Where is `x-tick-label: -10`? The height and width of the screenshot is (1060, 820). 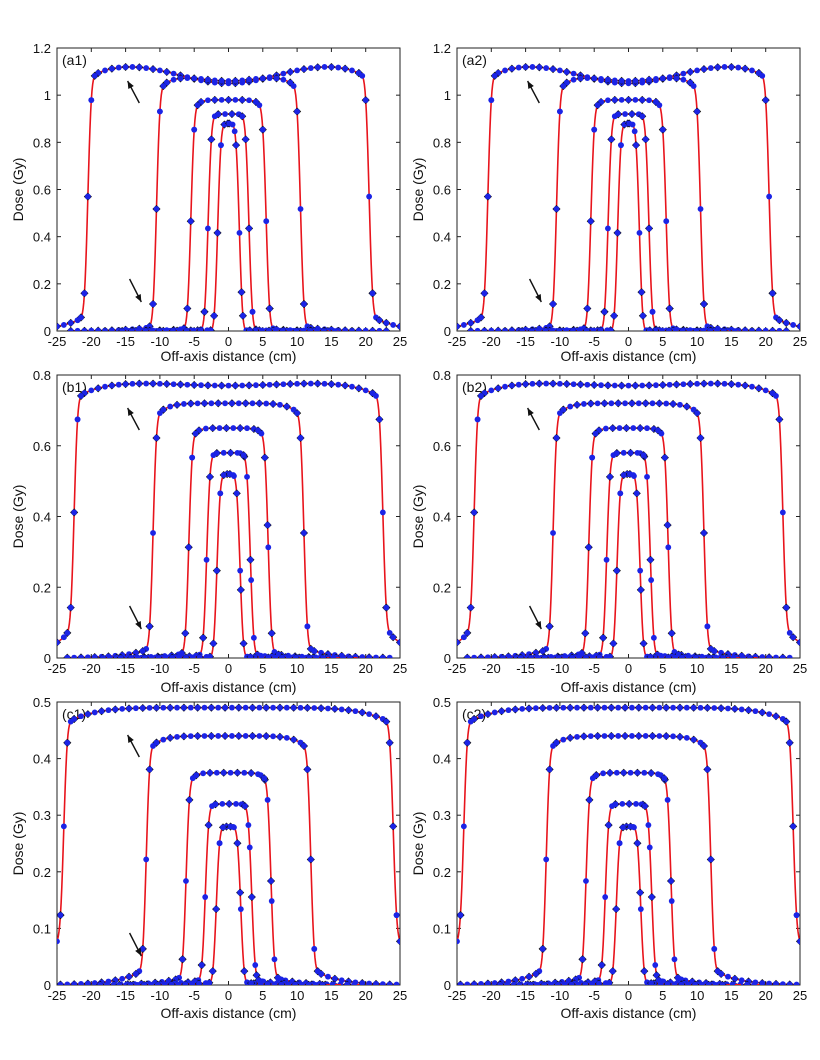 x-tick-label: -10 is located at coordinates (560, 341).